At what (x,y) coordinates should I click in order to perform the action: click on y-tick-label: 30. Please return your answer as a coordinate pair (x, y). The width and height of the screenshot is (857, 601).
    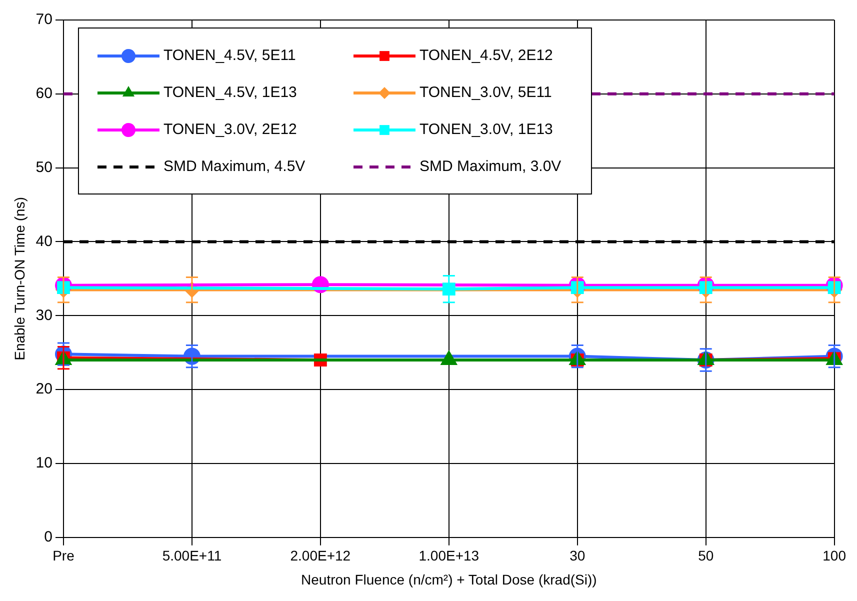
    Looking at the image, I should click on (44, 315).